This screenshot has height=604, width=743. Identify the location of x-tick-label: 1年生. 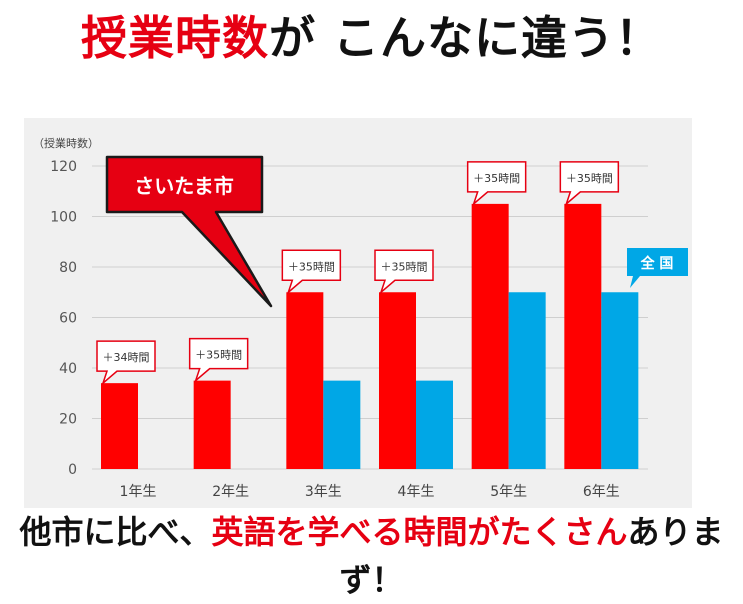
(138, 492).